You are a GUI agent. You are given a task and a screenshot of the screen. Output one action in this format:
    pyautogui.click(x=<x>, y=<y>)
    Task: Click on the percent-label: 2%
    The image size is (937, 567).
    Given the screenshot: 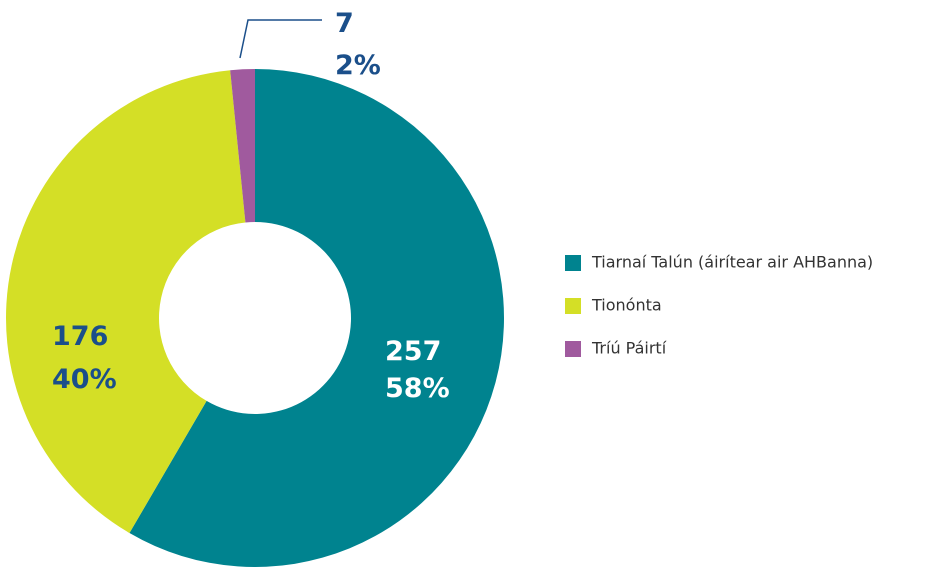 What is the action you would take?
    pyautogui.click(x=358, y=65)
    